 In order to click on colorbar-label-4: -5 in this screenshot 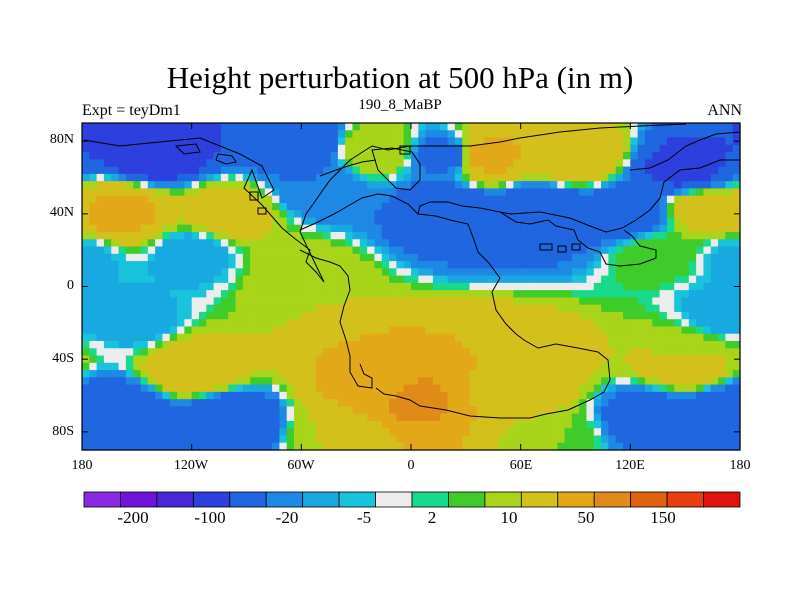, I will do `click(364, 517)`.